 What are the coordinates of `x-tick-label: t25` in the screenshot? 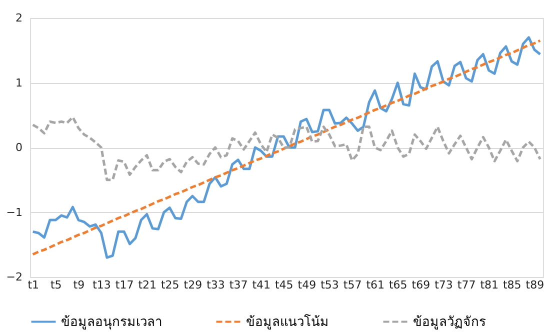 It's located at (170, 285).